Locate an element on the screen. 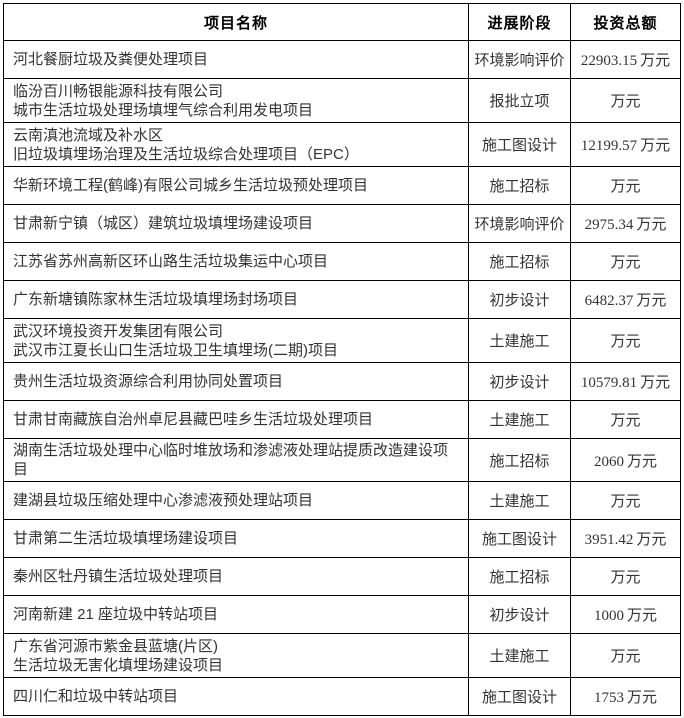  amount-cell: 12199.57 万元 is located at coordinates (625, 144).